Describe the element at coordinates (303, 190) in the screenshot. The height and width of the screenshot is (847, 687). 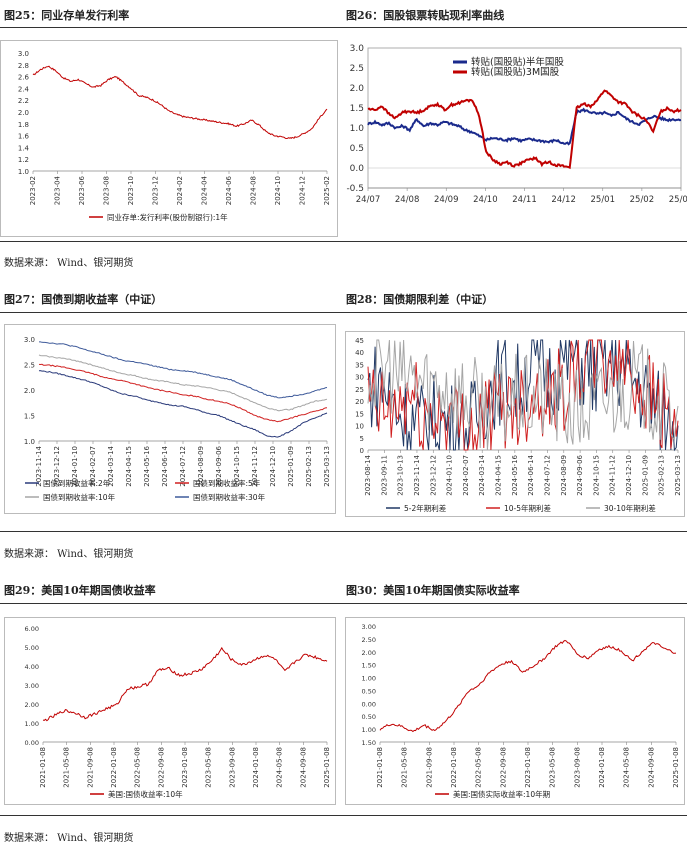
I see `x-tick-label: 2024-12` at that location.